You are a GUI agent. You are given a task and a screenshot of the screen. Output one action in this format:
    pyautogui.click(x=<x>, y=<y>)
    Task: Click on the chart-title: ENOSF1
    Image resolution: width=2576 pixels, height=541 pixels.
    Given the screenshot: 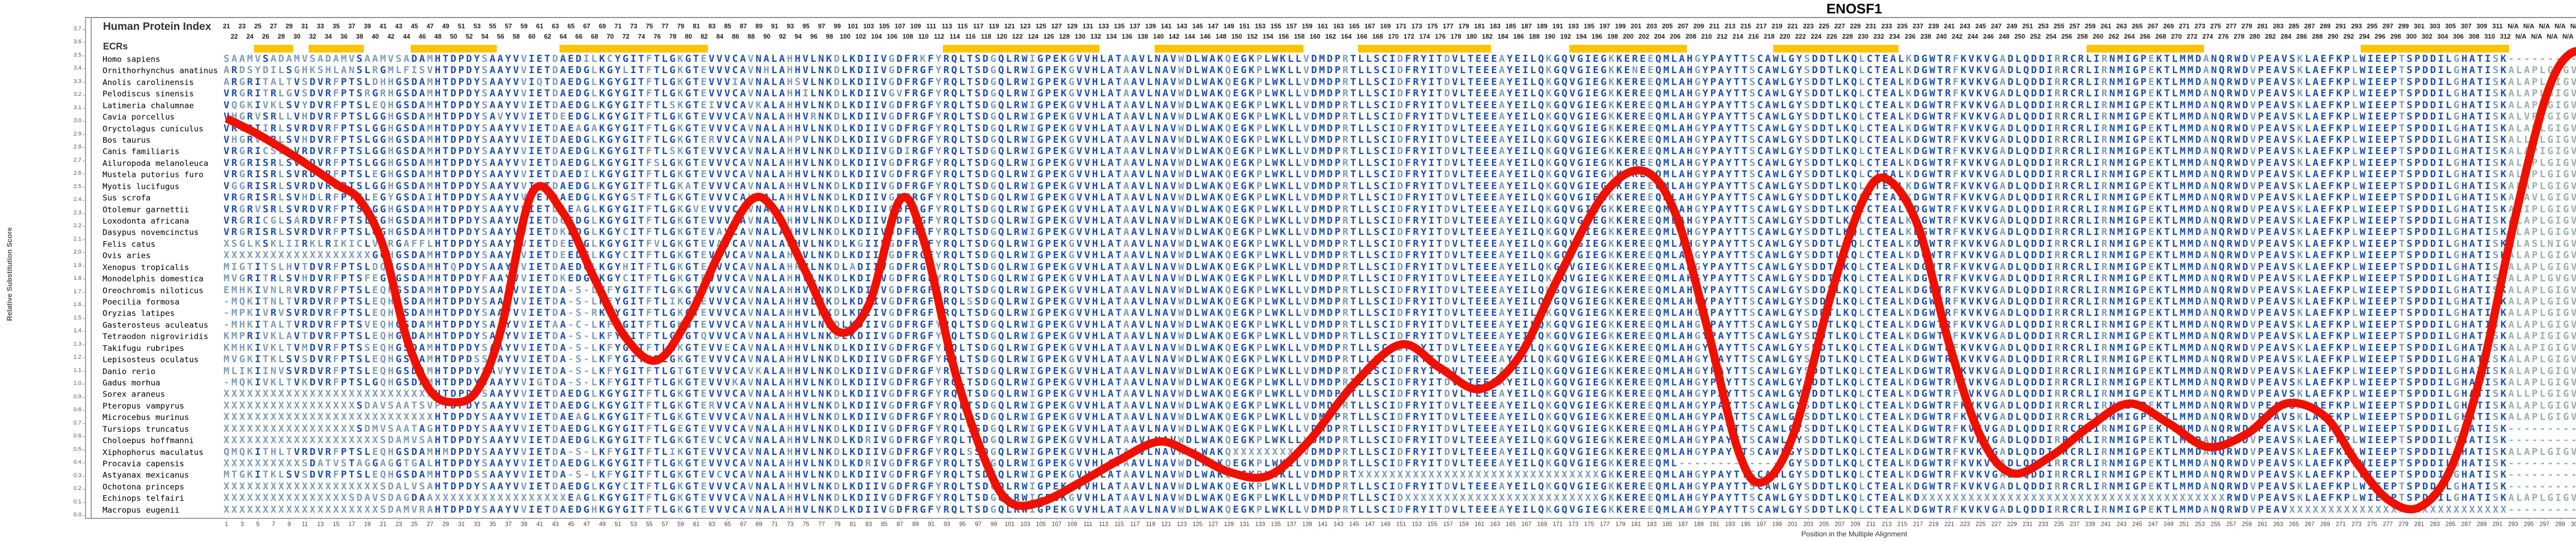 What is the action you would take?
    pyautogui.click(x=1854, y=9)
    